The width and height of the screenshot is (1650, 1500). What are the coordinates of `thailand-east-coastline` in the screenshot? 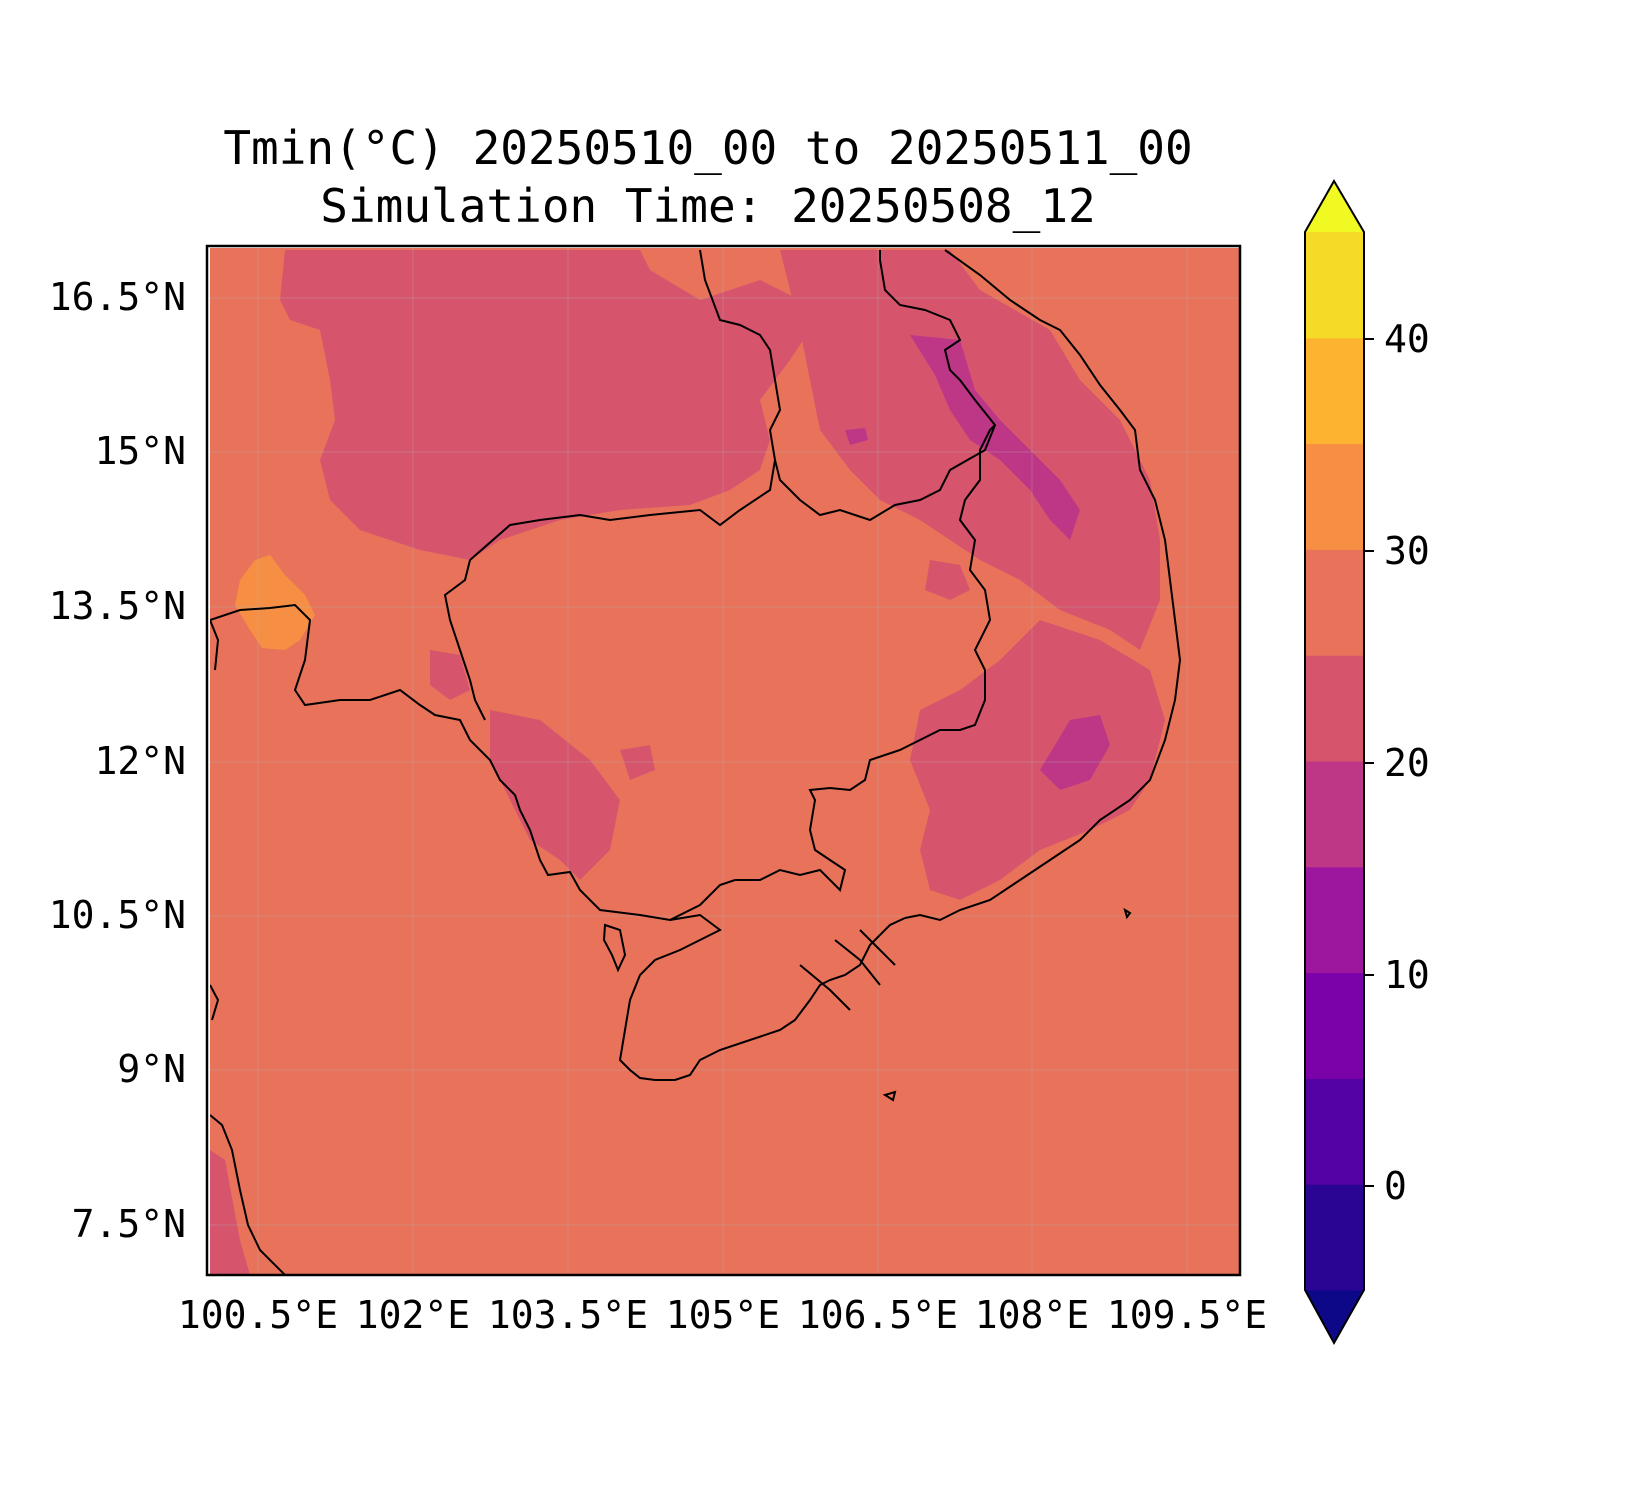 It's located at (215, 645).